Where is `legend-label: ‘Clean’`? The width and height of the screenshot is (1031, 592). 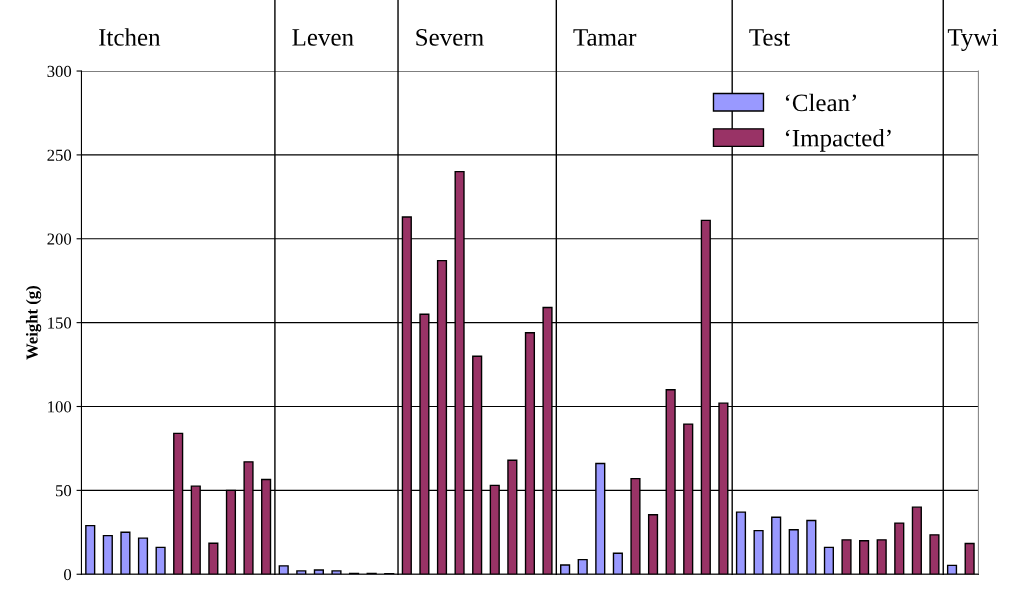 legend-label: ‘Clean’ is located at coordinates (821, 102).